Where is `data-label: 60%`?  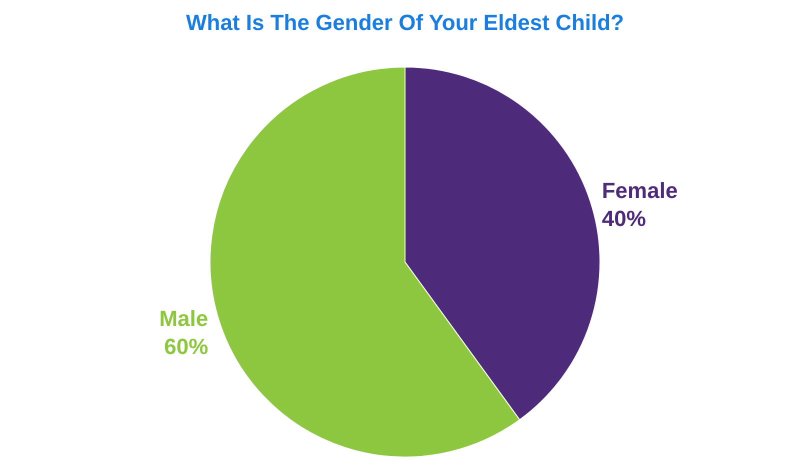
data-label: 60% is located at coordinates (186, 346).